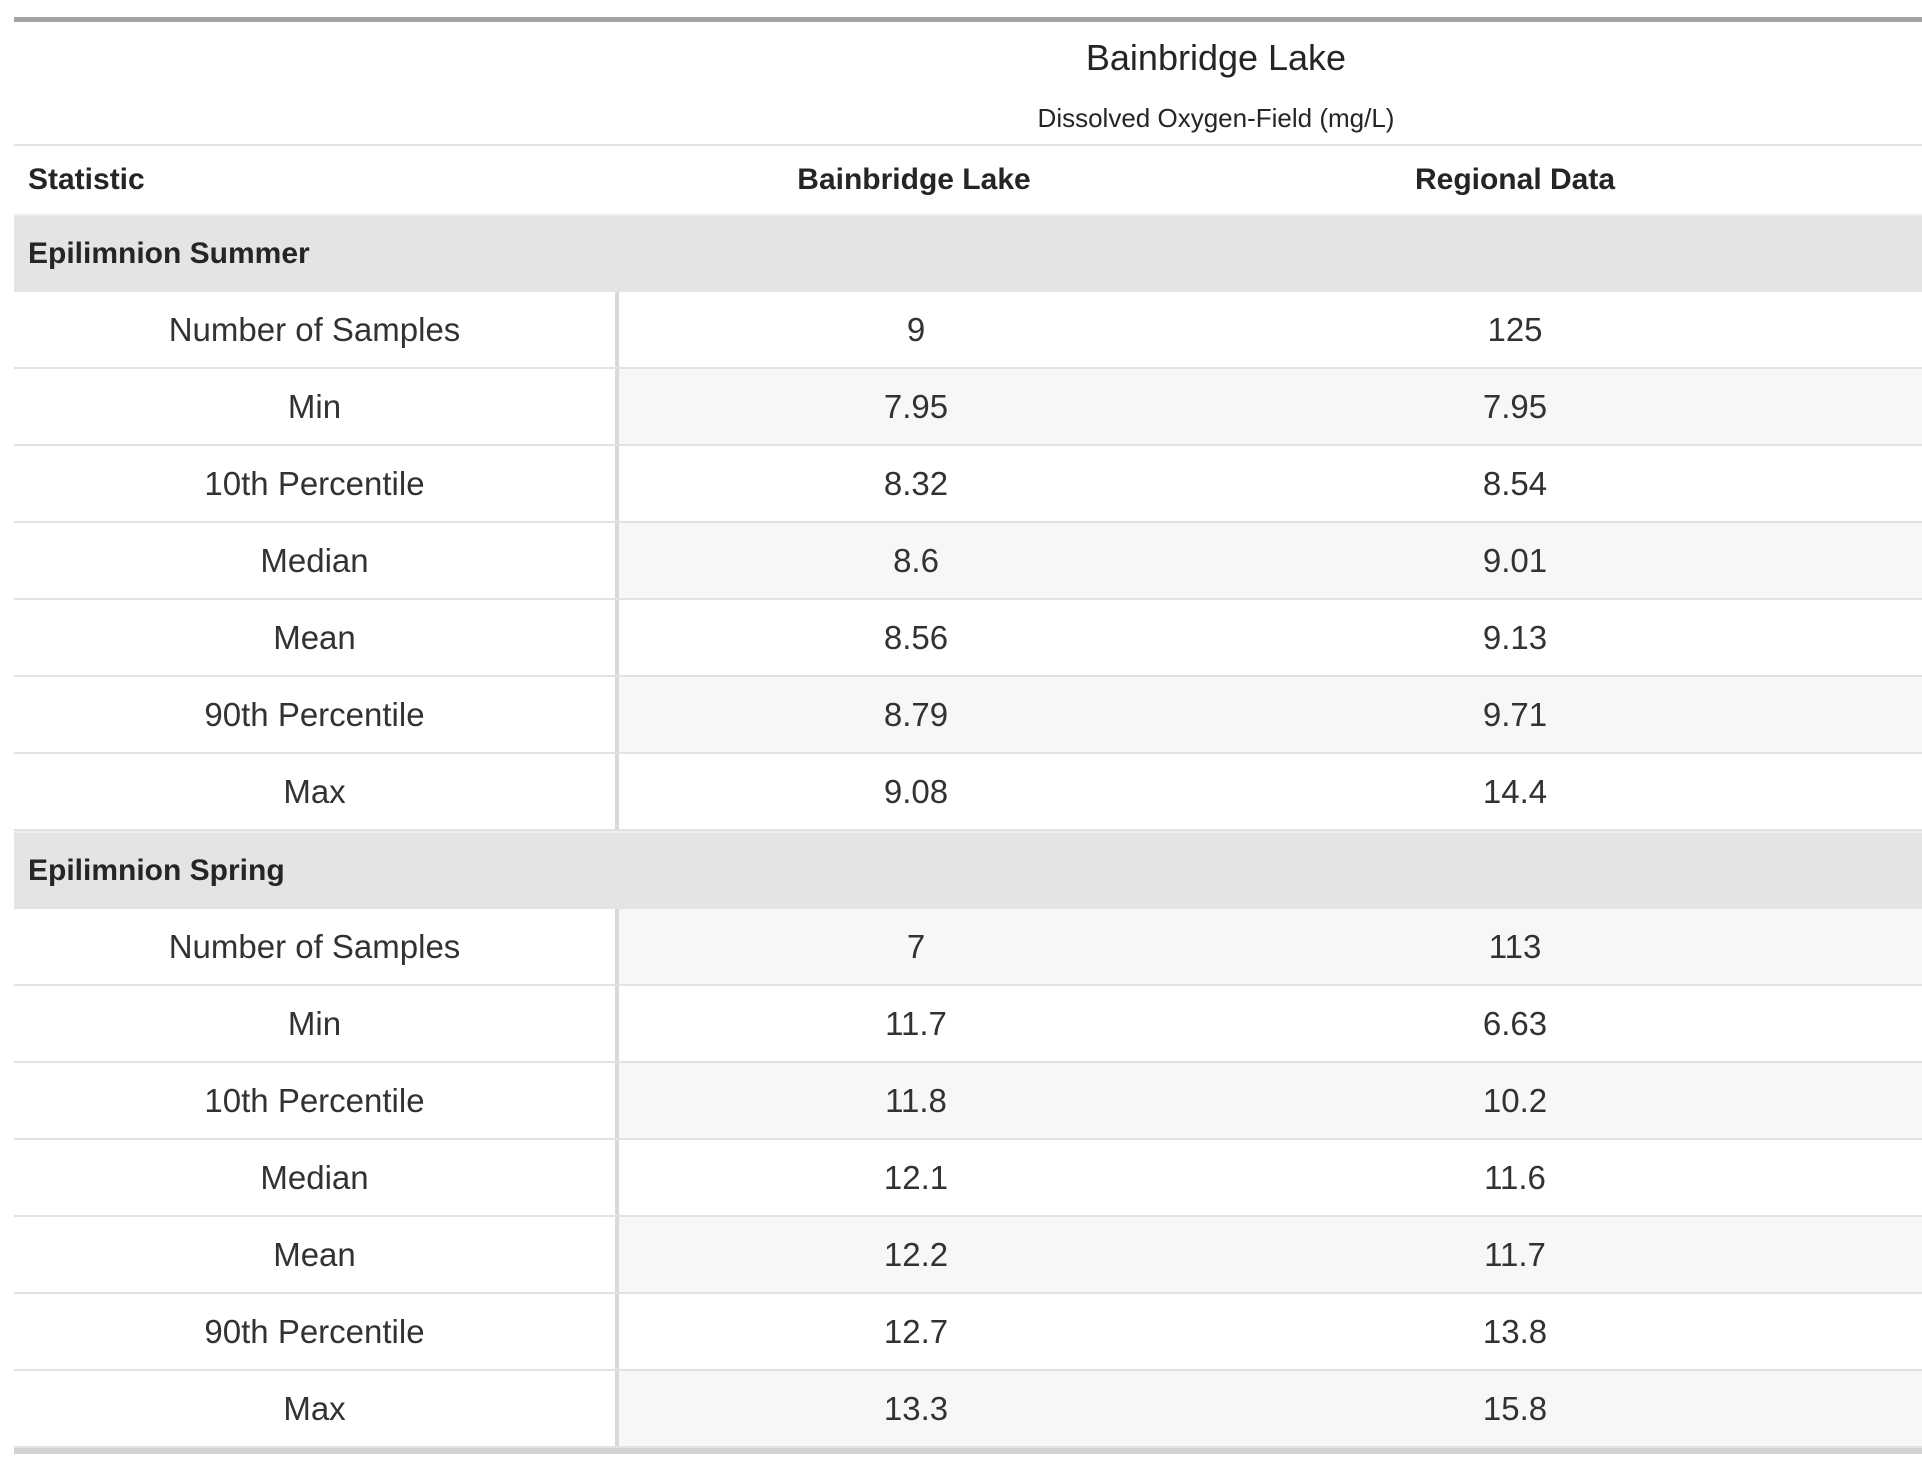 The width and height of the screenshot is (1922, 1460). Describe the element at coordinates (914, 946) in the screenshot. I see `cell-bainbridge-value: 7` at that location.